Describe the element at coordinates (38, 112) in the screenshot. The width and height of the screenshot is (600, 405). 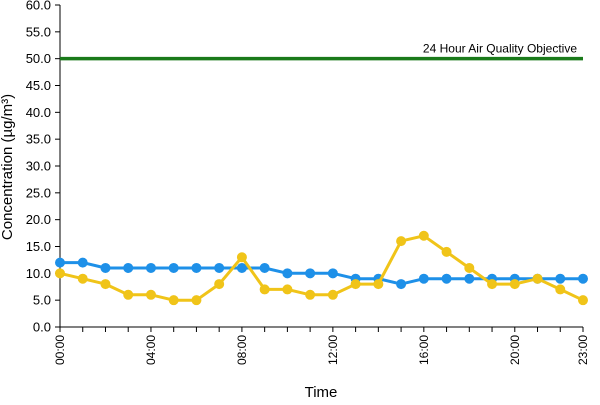
I see `y-tick-label: 40.0` at that location.